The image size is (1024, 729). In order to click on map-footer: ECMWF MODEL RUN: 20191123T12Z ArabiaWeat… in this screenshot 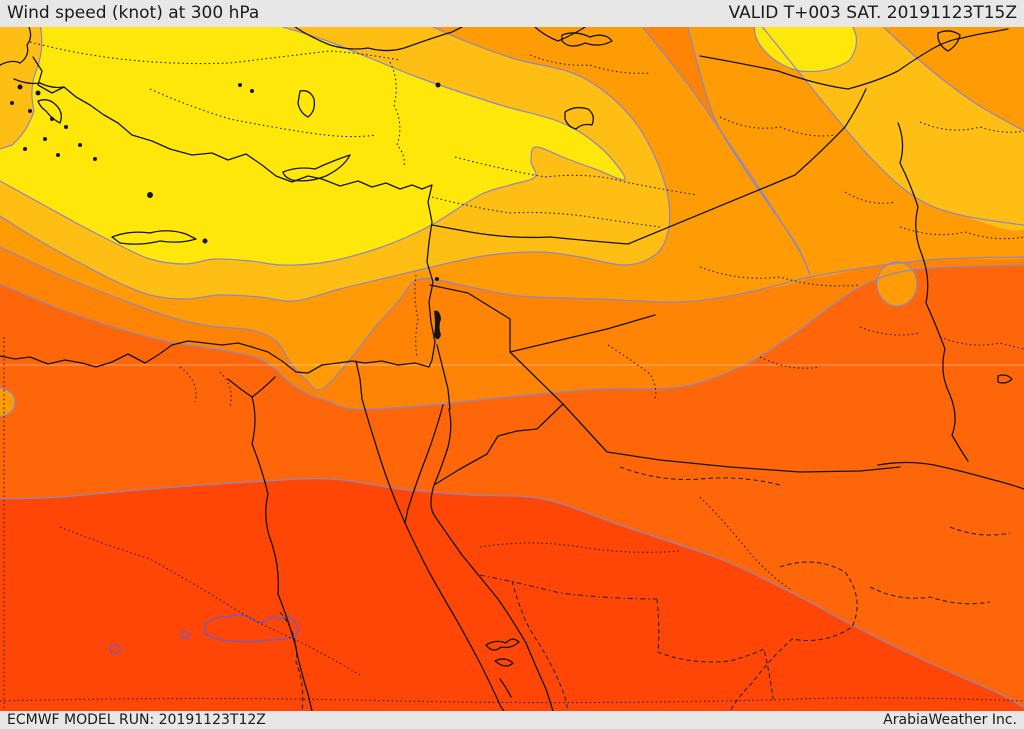, I will do `click(512, 720)`.